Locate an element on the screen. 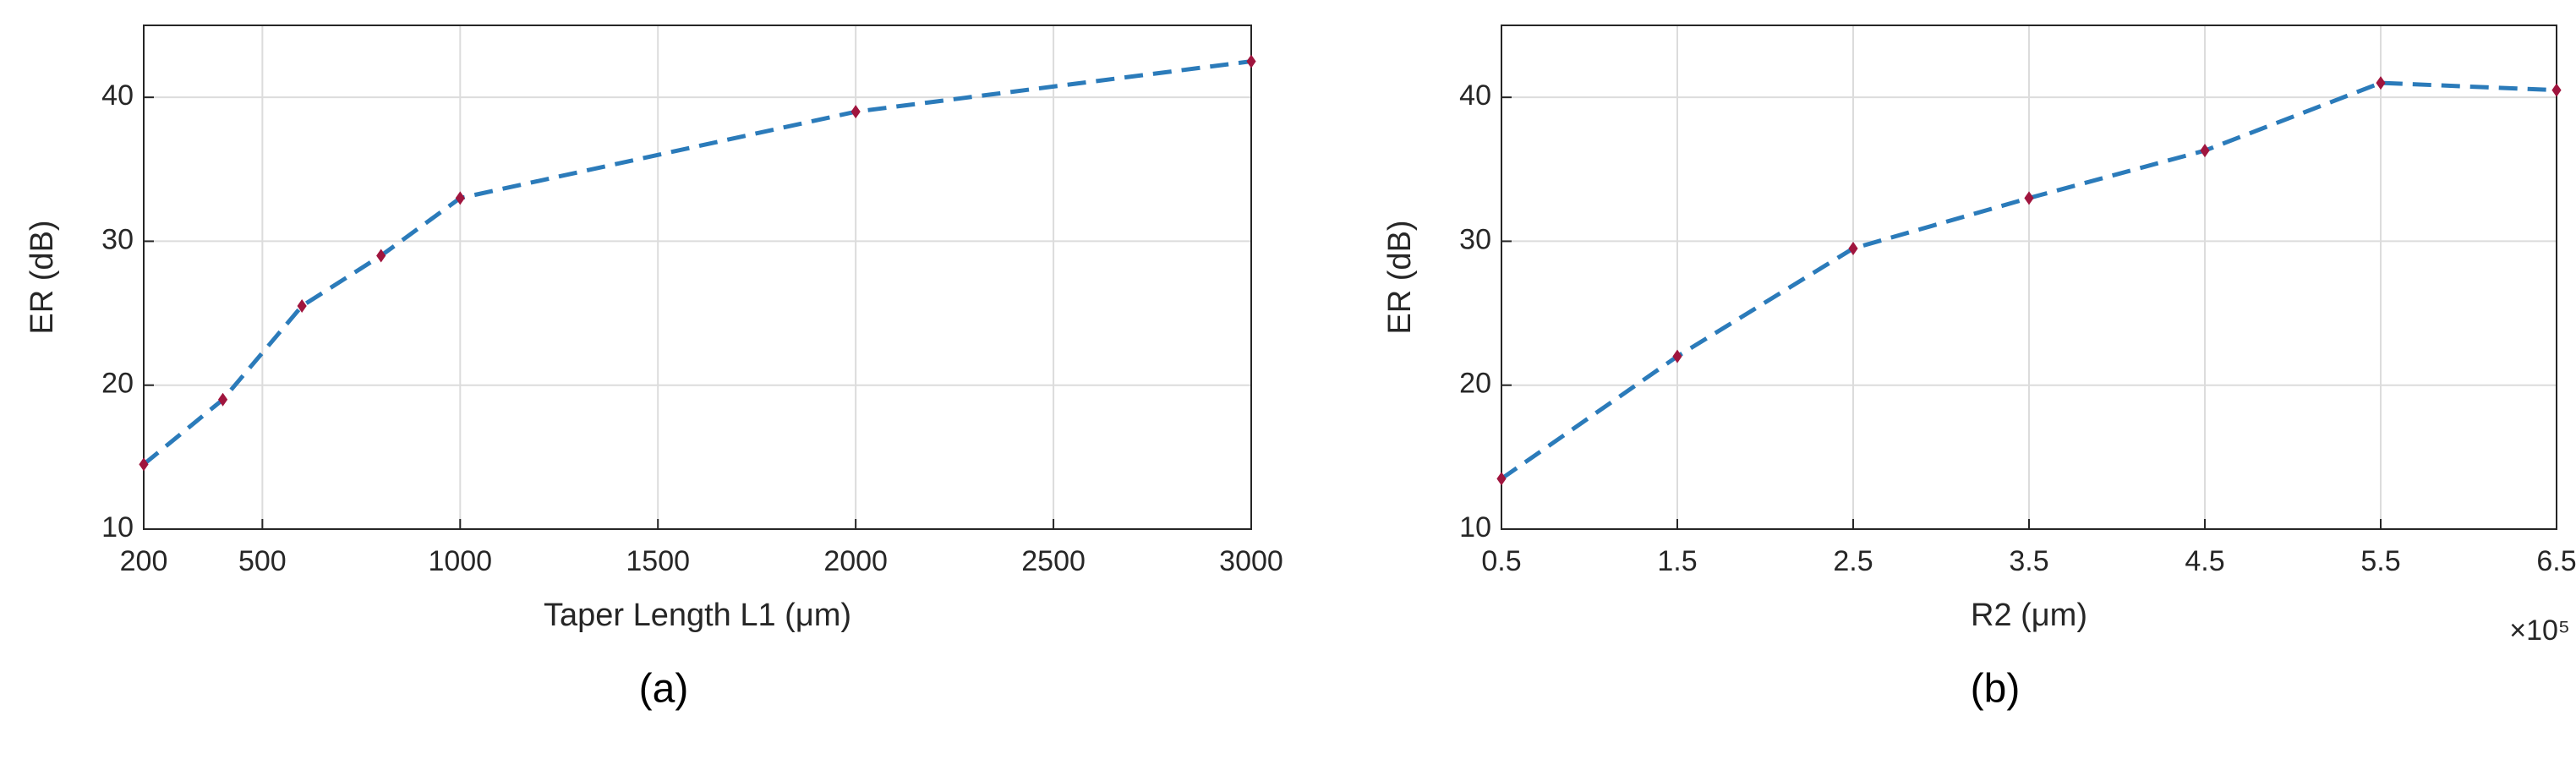  x-axis-label: Taper Length L1 (μm) is located at coordinates (697, 615).